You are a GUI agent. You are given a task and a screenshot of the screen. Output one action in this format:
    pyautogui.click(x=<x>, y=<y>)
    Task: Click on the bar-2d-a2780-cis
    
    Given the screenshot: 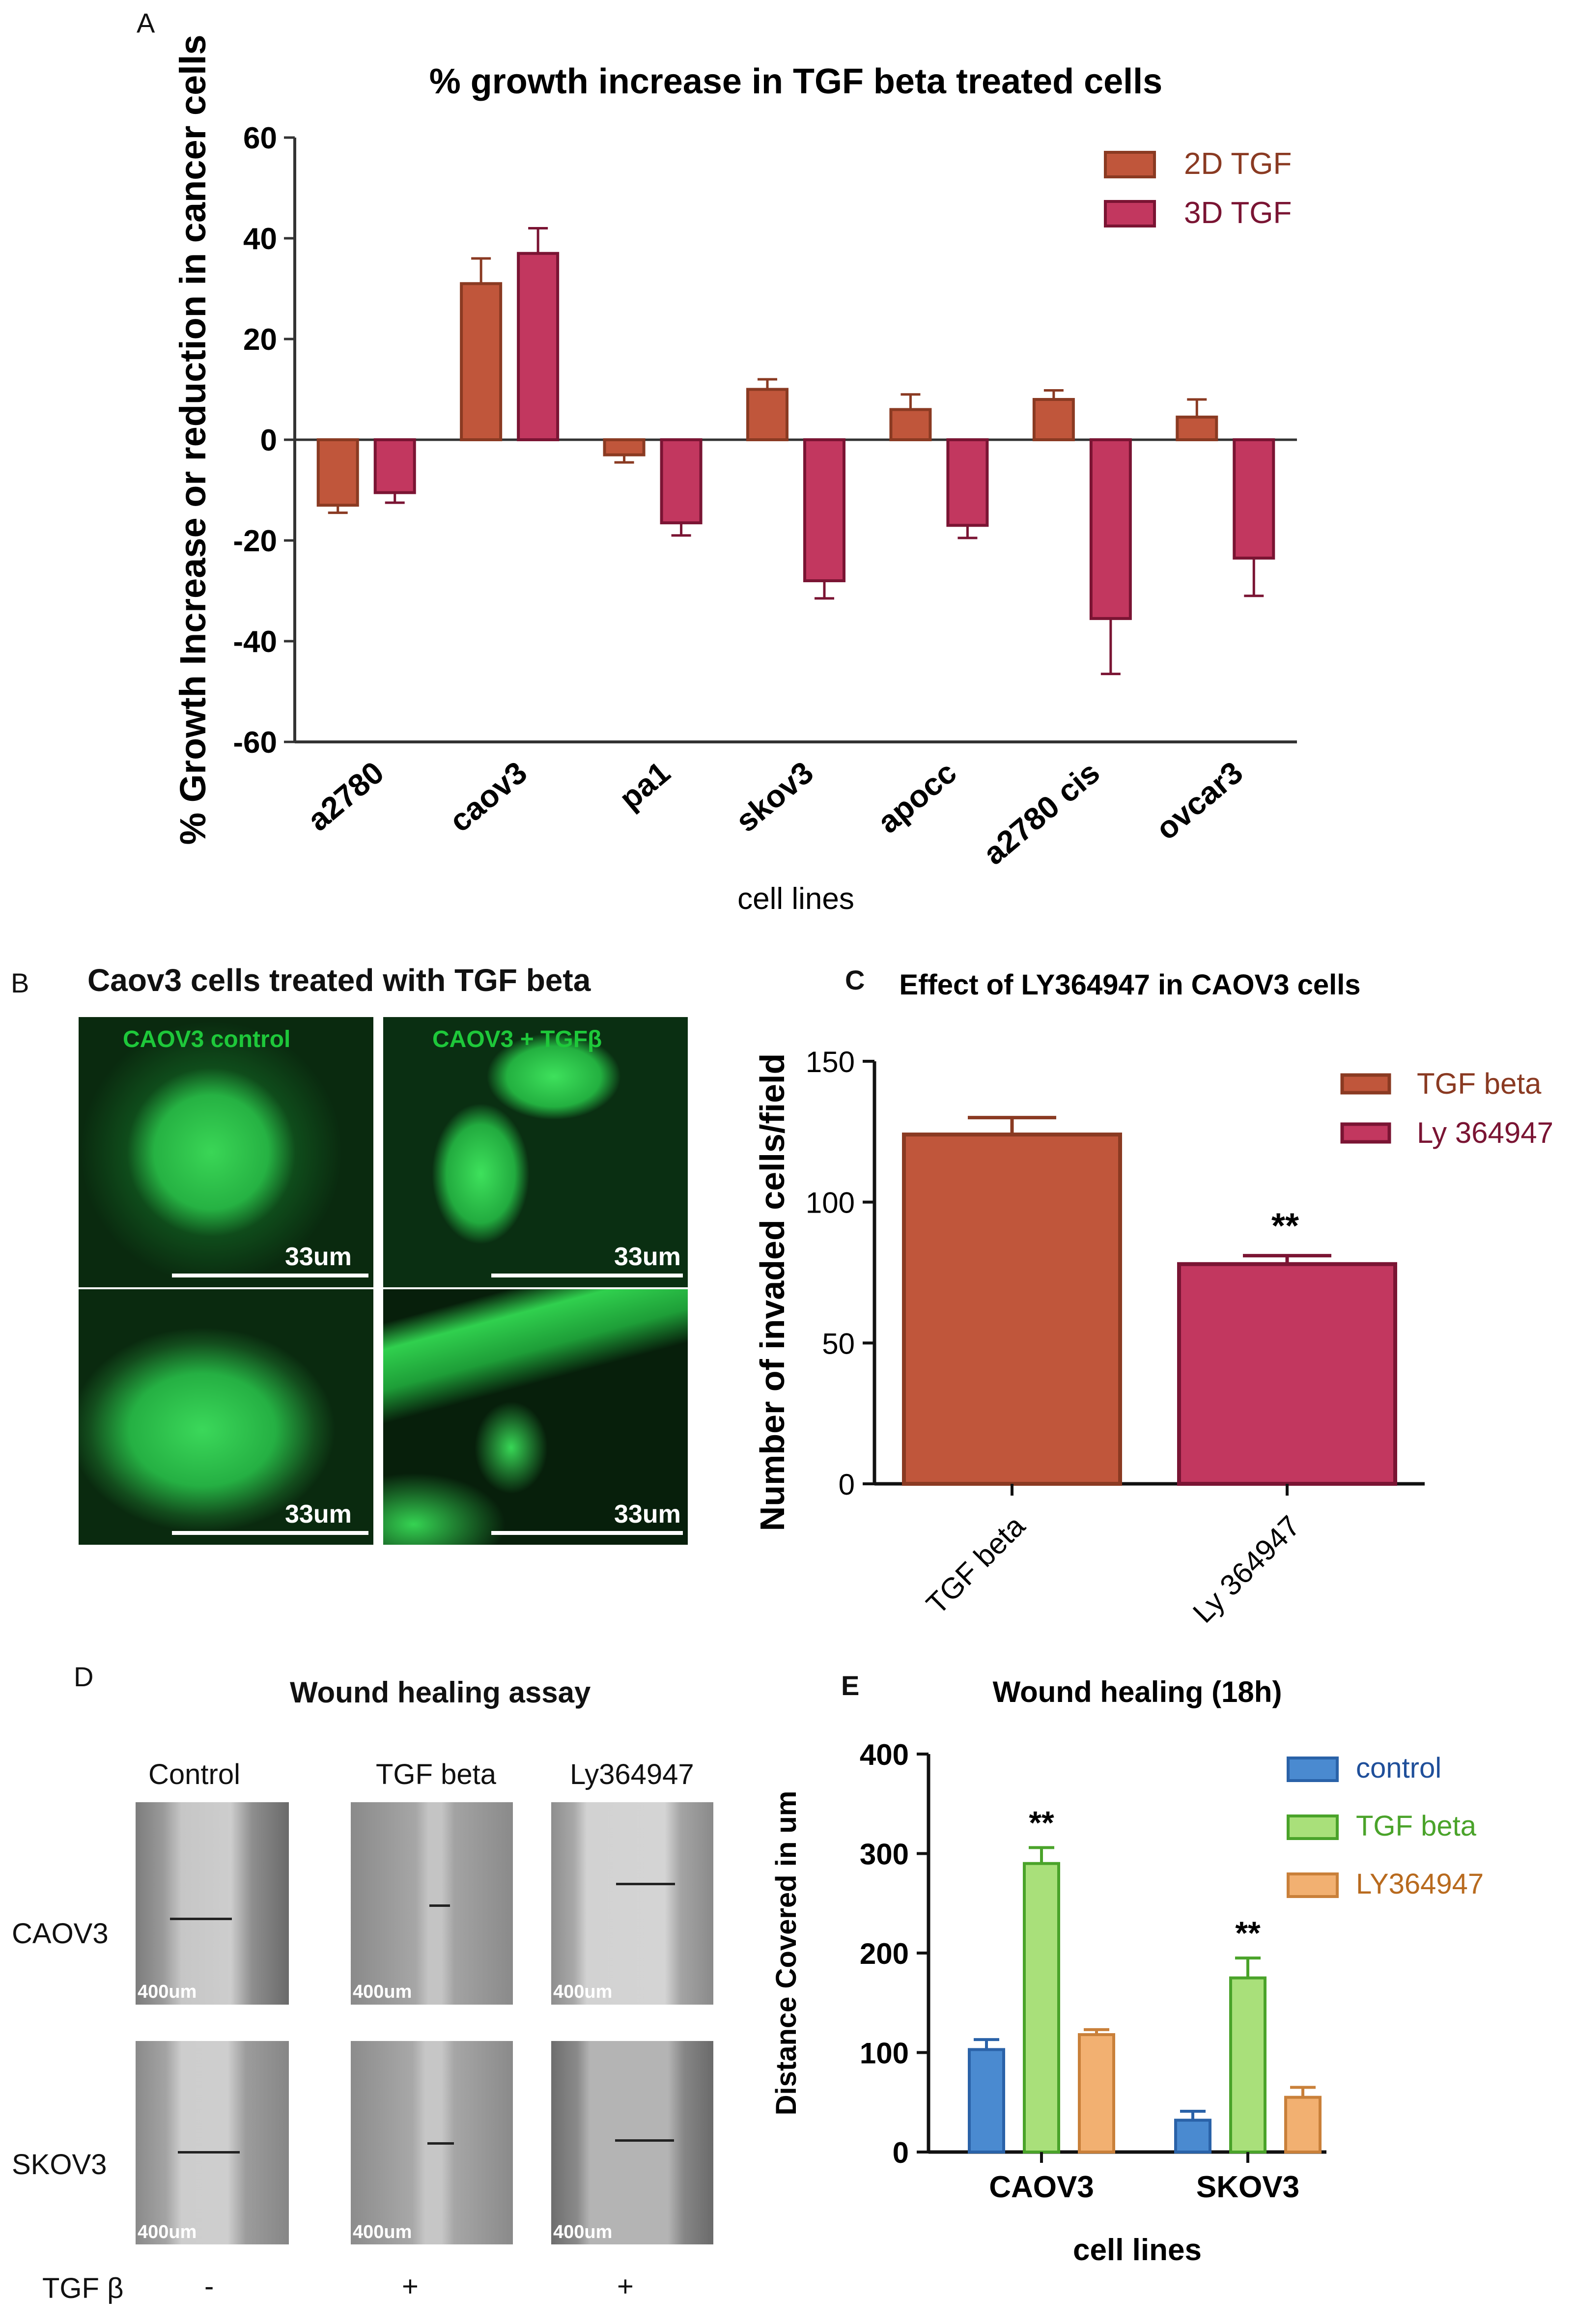 What is the action you would take?
    pyautogui.click(x=1053, y=420)
    